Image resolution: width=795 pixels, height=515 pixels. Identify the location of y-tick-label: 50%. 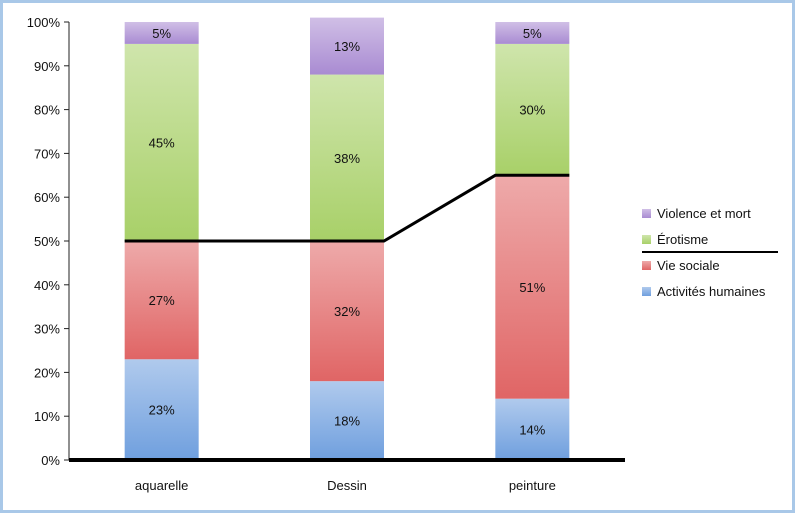
(47, 241).